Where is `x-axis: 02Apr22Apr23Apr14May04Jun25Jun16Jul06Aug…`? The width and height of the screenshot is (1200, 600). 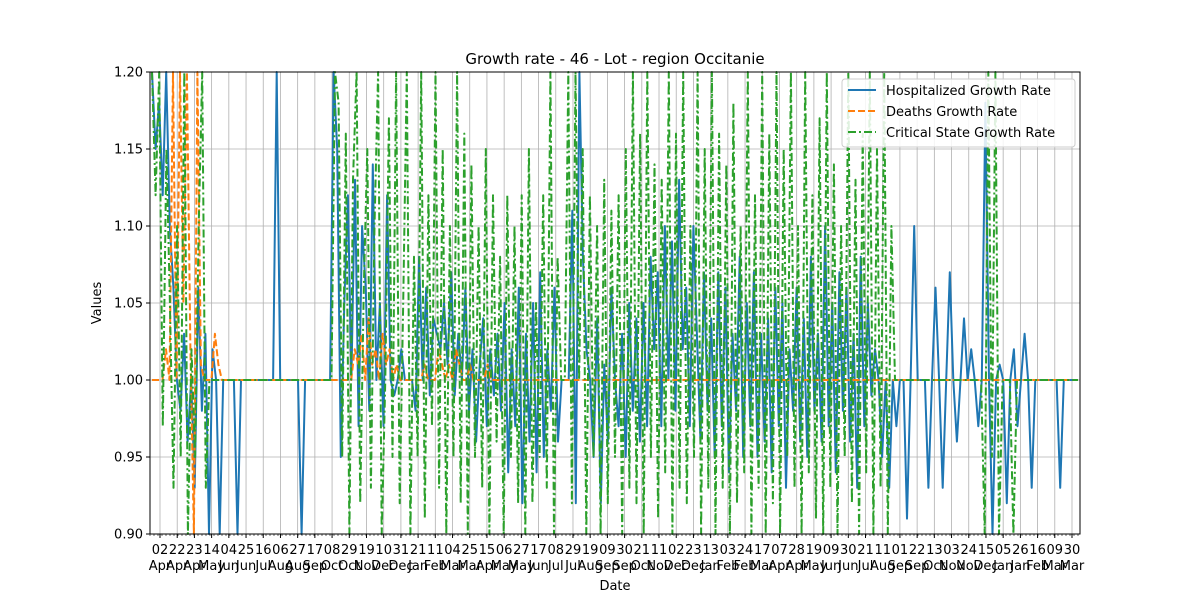
x-axis: 02Apr22Apr23Apr14May04Jun25Jun16Jul06Aug… is located at coordinates (617, 554).